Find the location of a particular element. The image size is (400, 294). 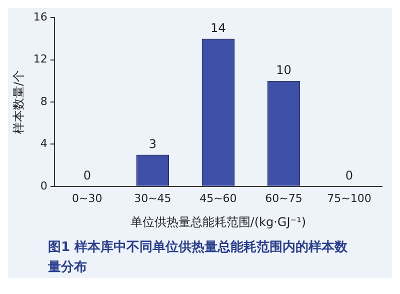

data-label: 14 is located at coordinates (218, 27).